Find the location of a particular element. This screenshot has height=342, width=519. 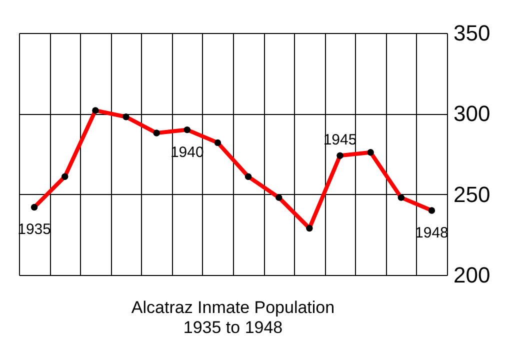

y-tick-label: 250 is located at coordinates (472, 194).